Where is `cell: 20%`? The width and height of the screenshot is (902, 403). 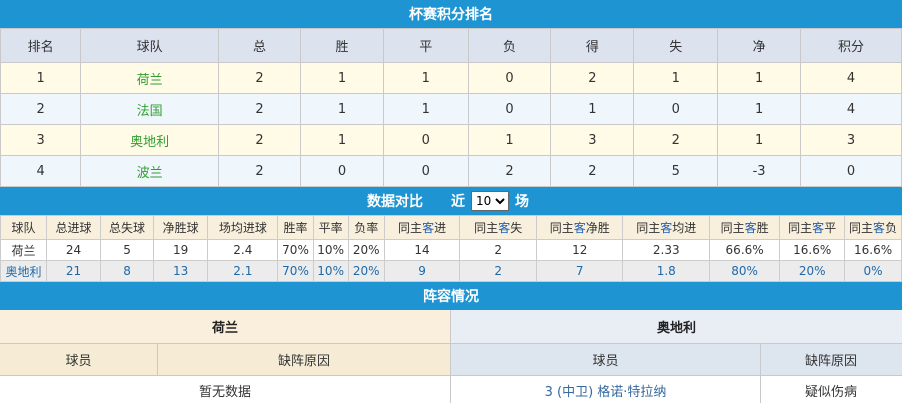
cell: 20% is located at coordinates (812, 271).